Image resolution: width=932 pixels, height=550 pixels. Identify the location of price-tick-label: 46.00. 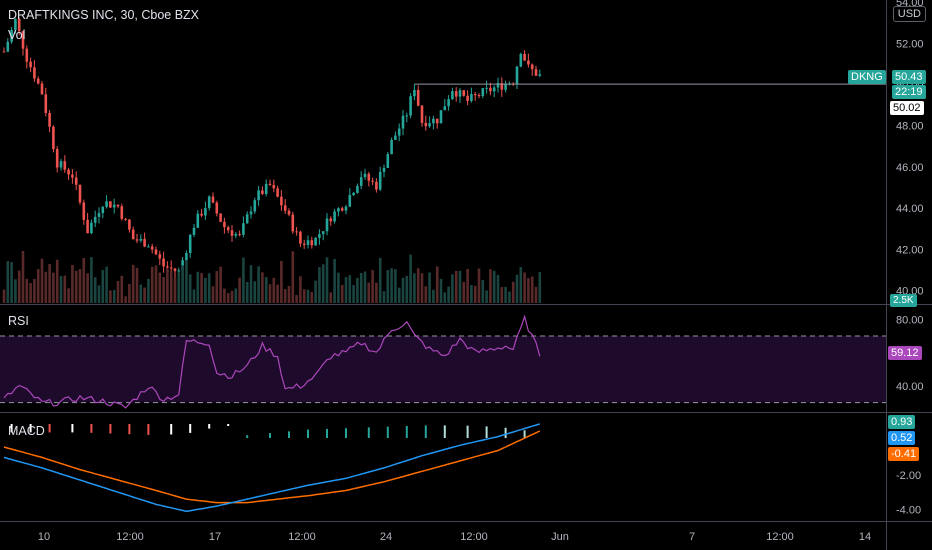
(910, 168).